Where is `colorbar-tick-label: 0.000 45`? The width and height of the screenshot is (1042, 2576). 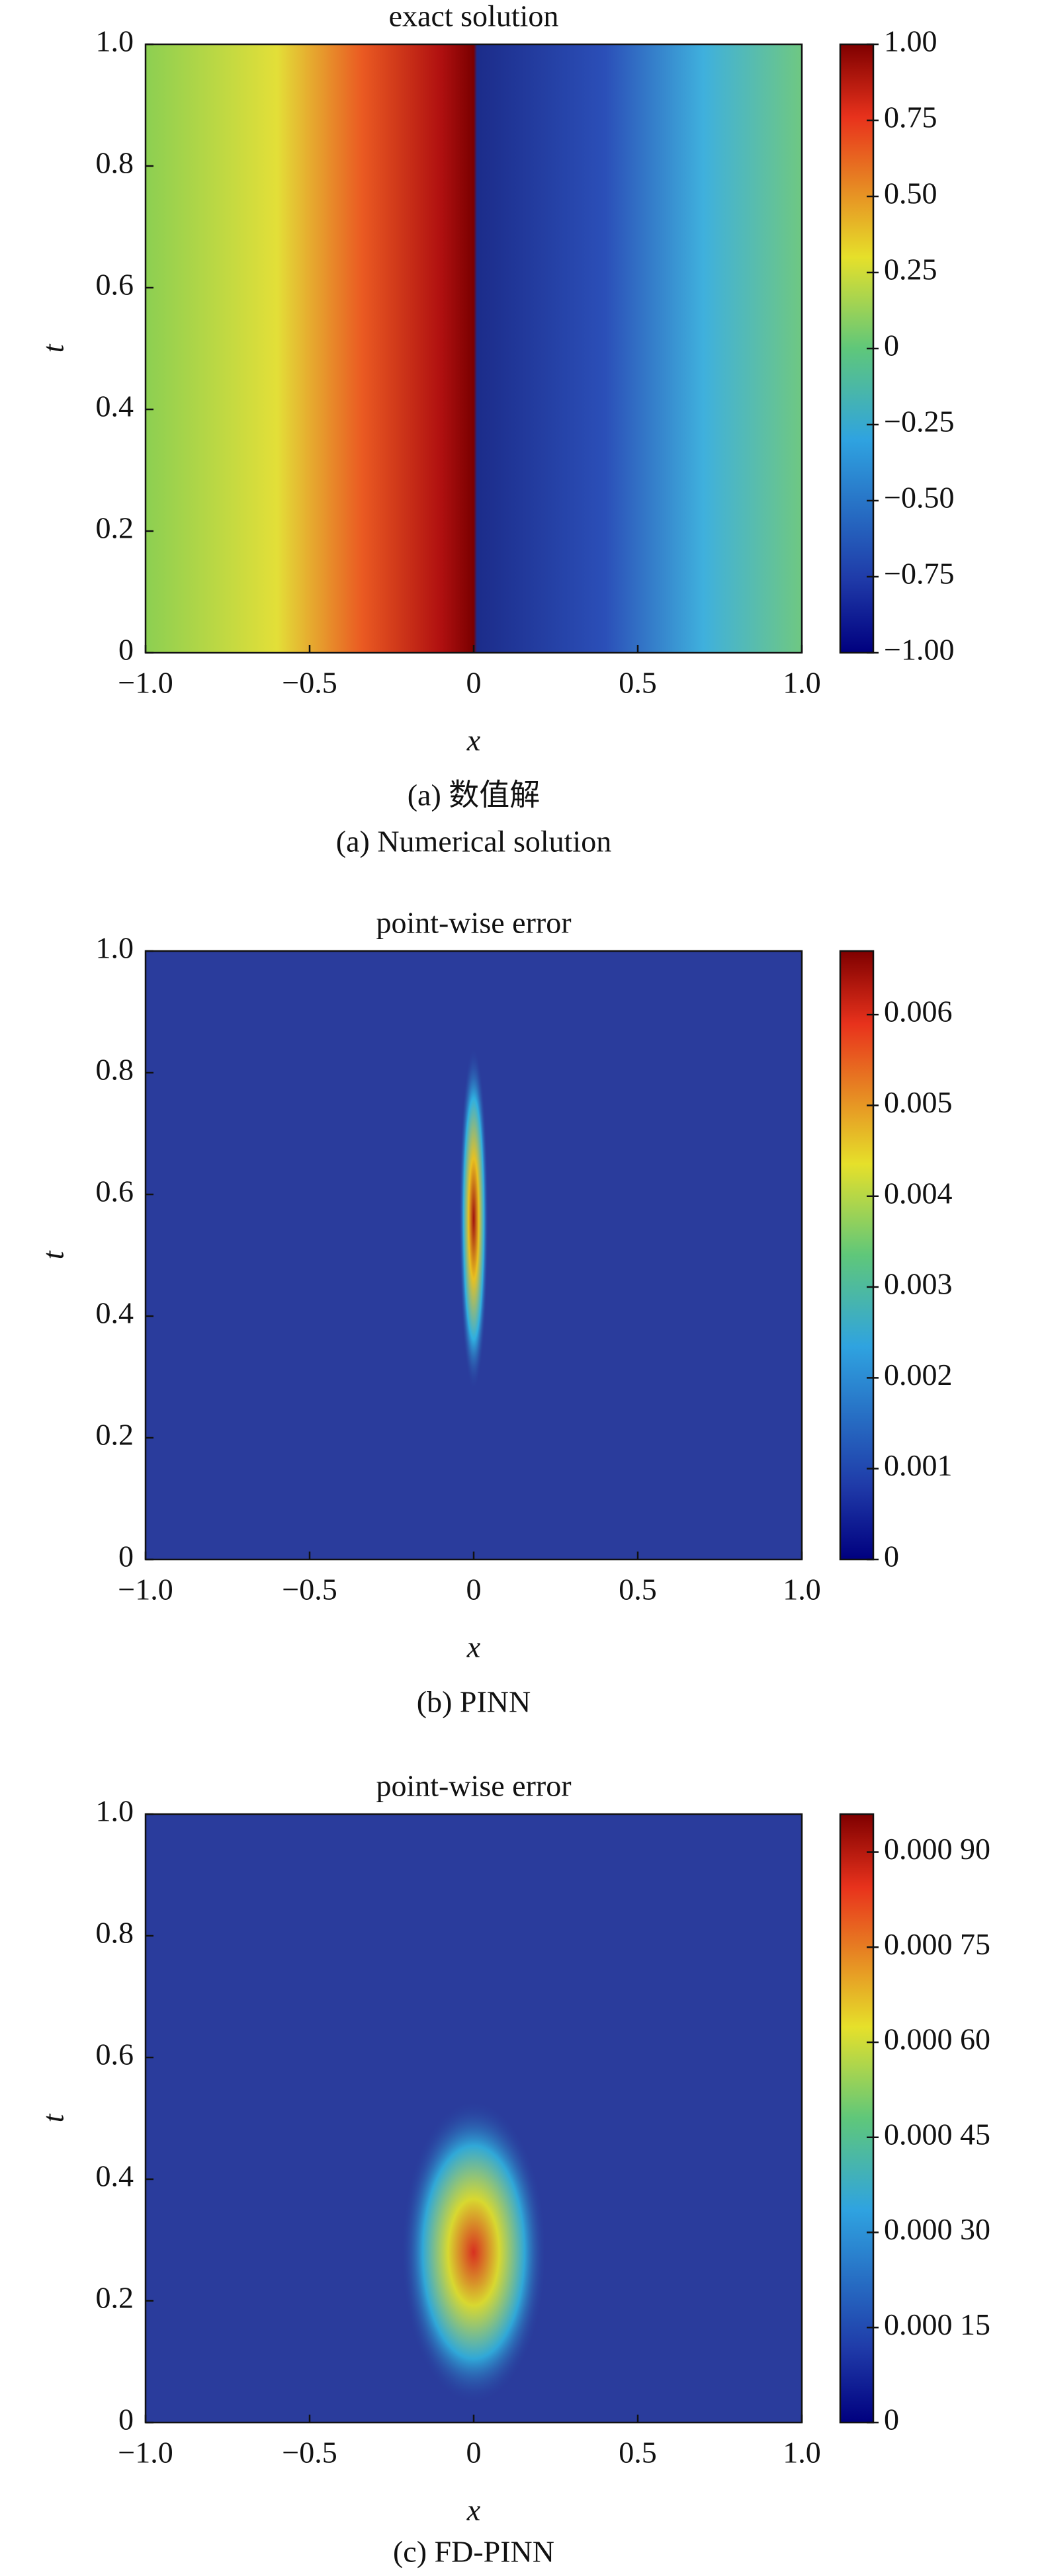
colorbar-tick-label: 0.000 45 is located at coordinates (937, 2134).